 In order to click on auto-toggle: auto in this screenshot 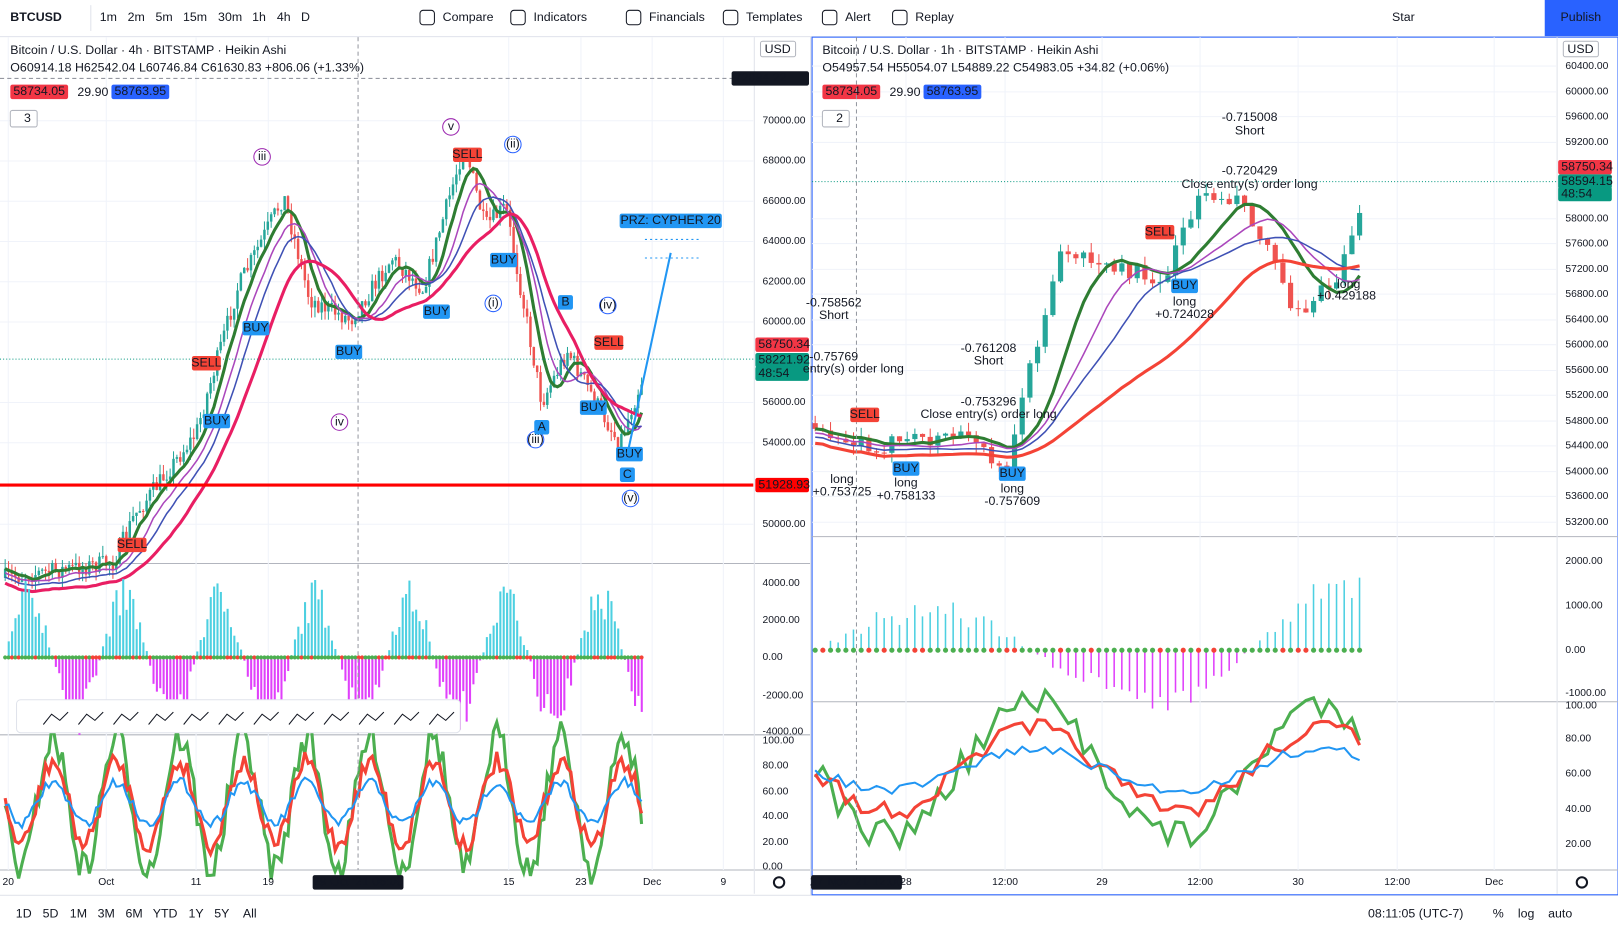, I will do `click(1560, 914)`.